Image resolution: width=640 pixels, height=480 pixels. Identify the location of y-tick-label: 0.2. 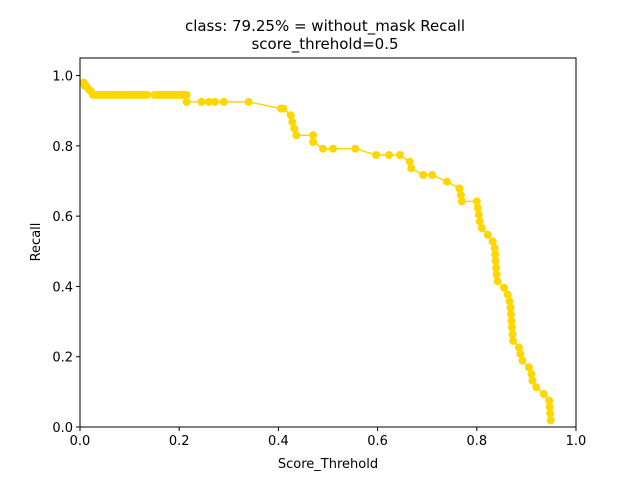
(62, 358).